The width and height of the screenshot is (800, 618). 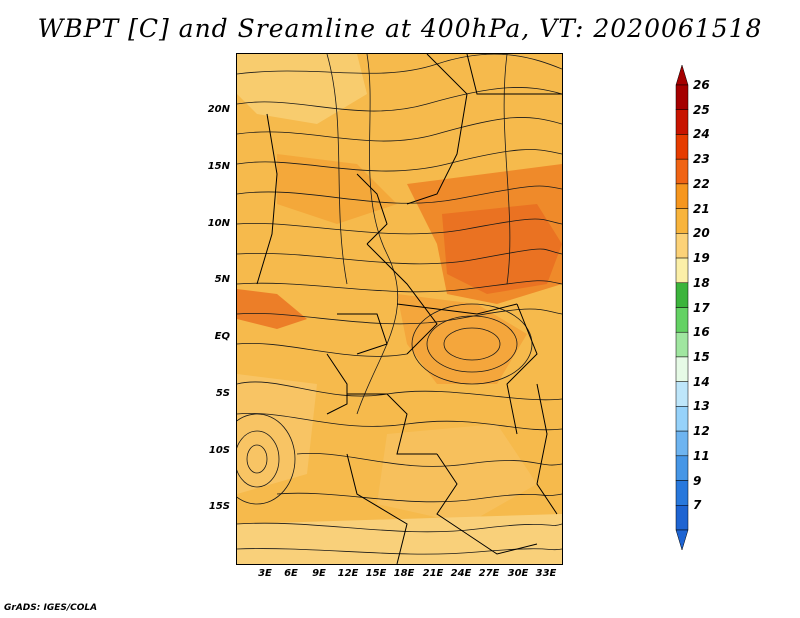 What do you see at coordinates (502, 249) in the screenshot?
I see `hot-core-northeast` at bounding box center [502, 249].